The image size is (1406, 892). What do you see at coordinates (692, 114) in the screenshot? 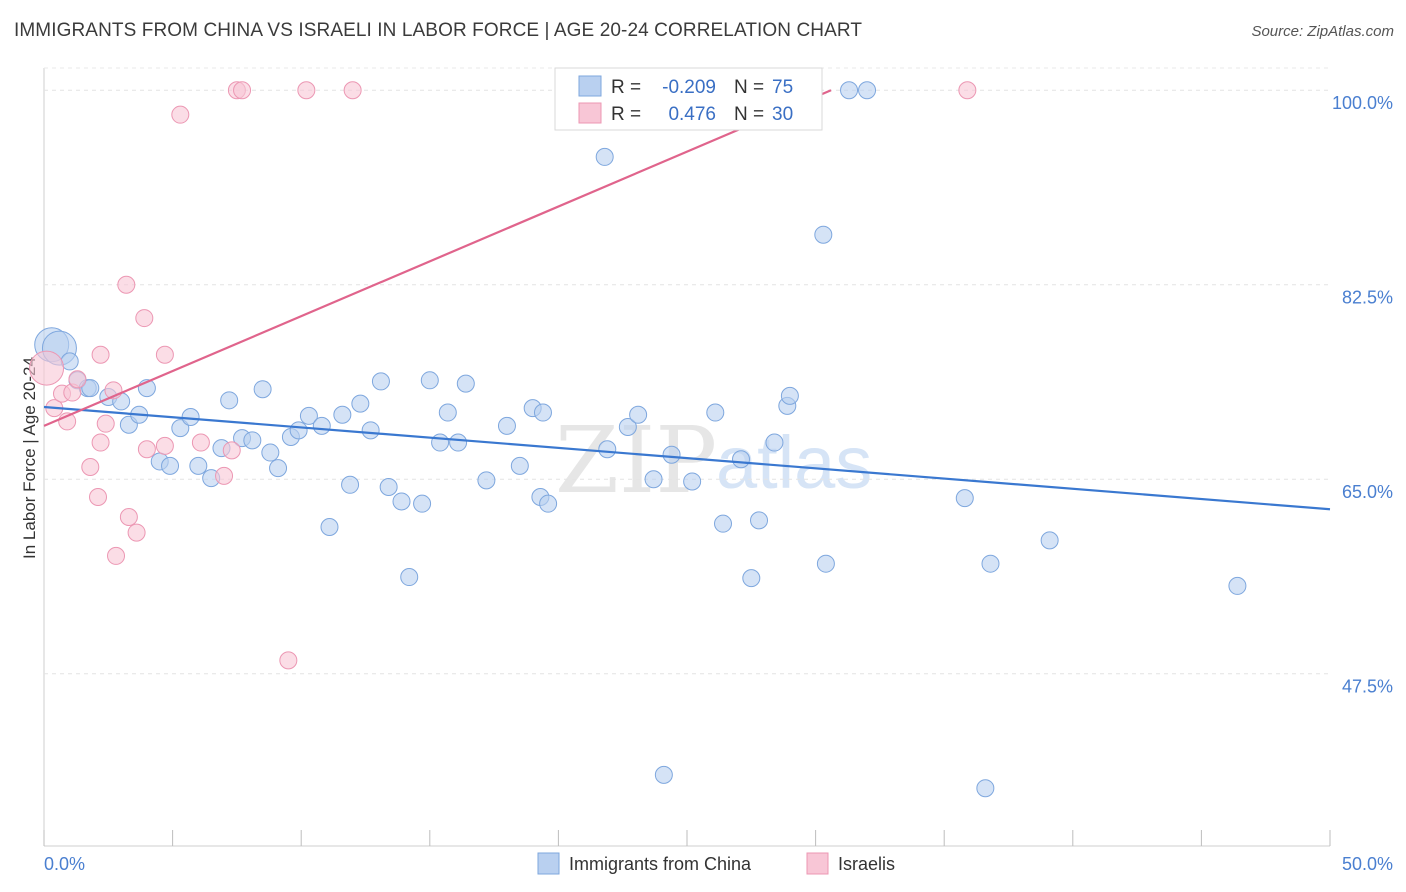
I see `legend-r-value-israel: 0.476` at bounding box center [692, 114].